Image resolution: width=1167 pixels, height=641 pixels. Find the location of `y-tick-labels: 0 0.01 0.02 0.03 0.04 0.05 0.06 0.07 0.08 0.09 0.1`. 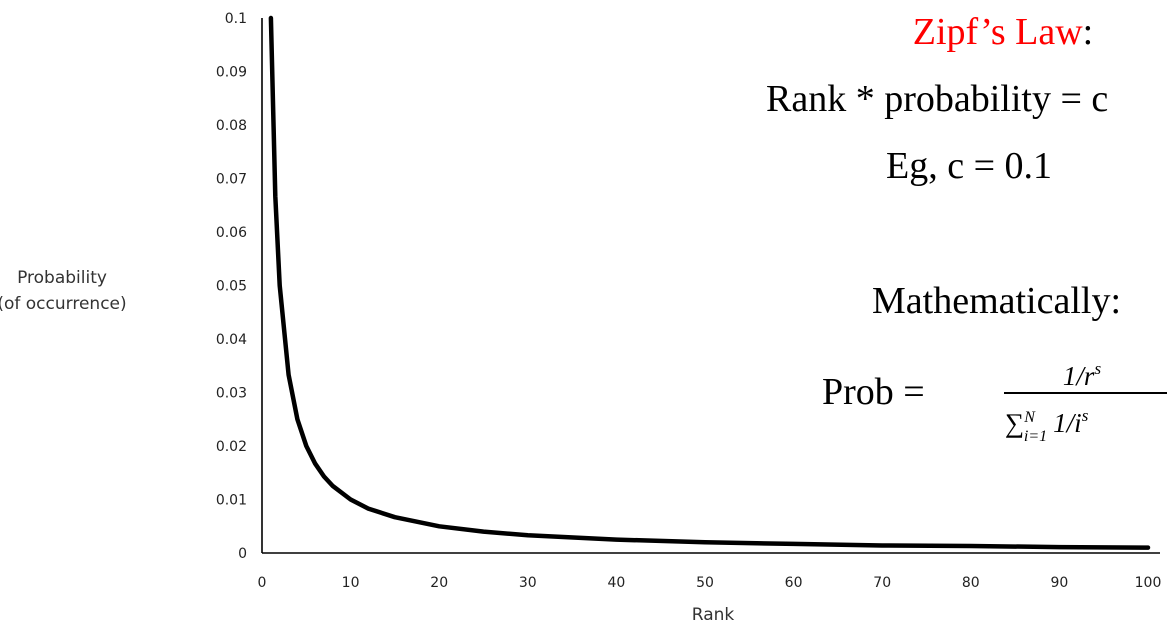

y-tick-labels: 0 0.01 0.02 0.03 0.04 0.05 0.06 0.07 0.08 0.09 0.1 is located at coordinates (231, 286).